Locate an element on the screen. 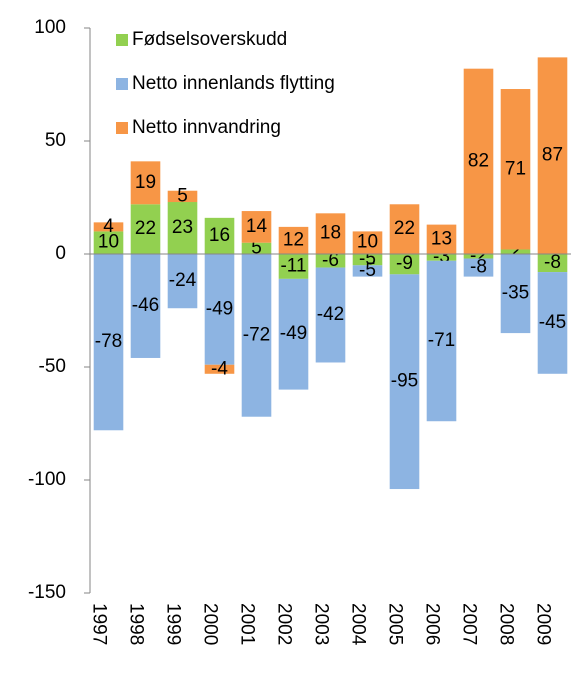  value-label: 14 is located at coordinates (257, 226).